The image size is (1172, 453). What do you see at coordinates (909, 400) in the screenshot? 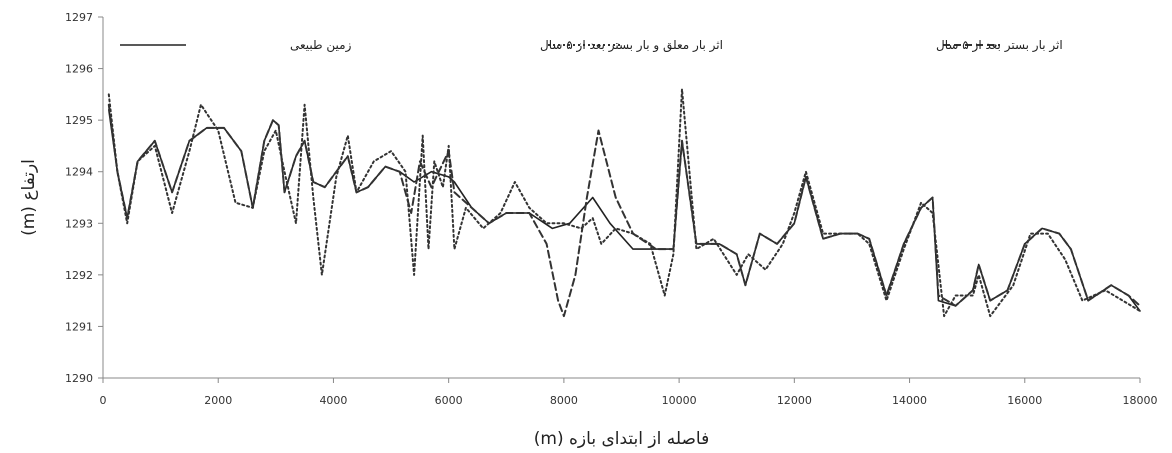
I see `x-tick-label: 14000` at bounding box center [909, 400].